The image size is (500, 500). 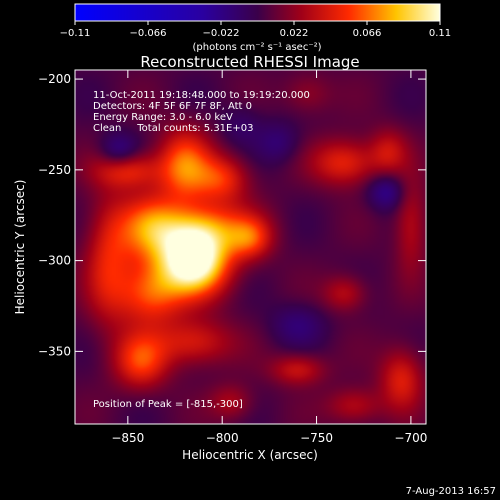 What do you see at coordinates (54, 351) in the screenshot?
I see `y-tick-label: −350` at bounding box center [54, 351].